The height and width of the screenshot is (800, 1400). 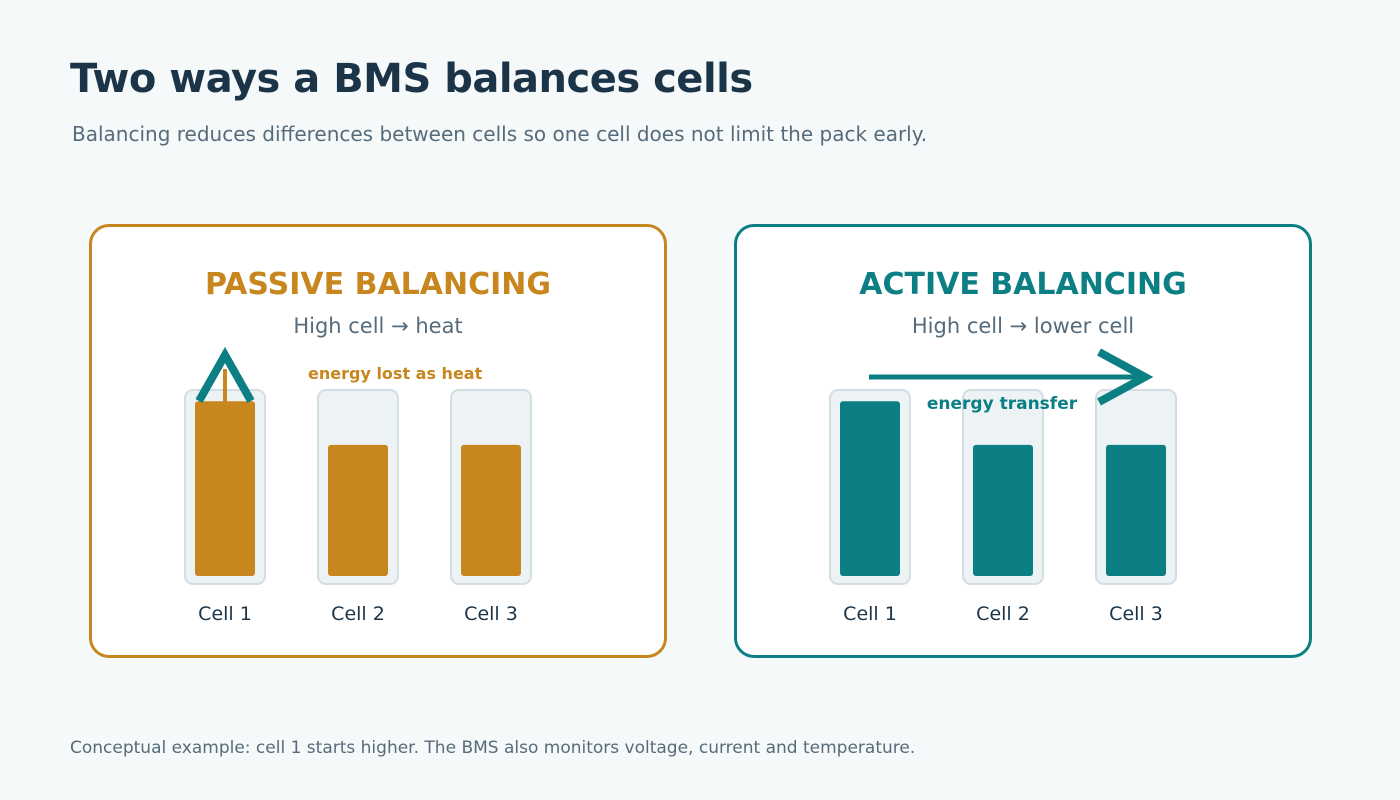 What do you see at coordinates (225, 374) in the screenshot?
I see `heat-arrow-up-icon` at bounding box center [225, 374].